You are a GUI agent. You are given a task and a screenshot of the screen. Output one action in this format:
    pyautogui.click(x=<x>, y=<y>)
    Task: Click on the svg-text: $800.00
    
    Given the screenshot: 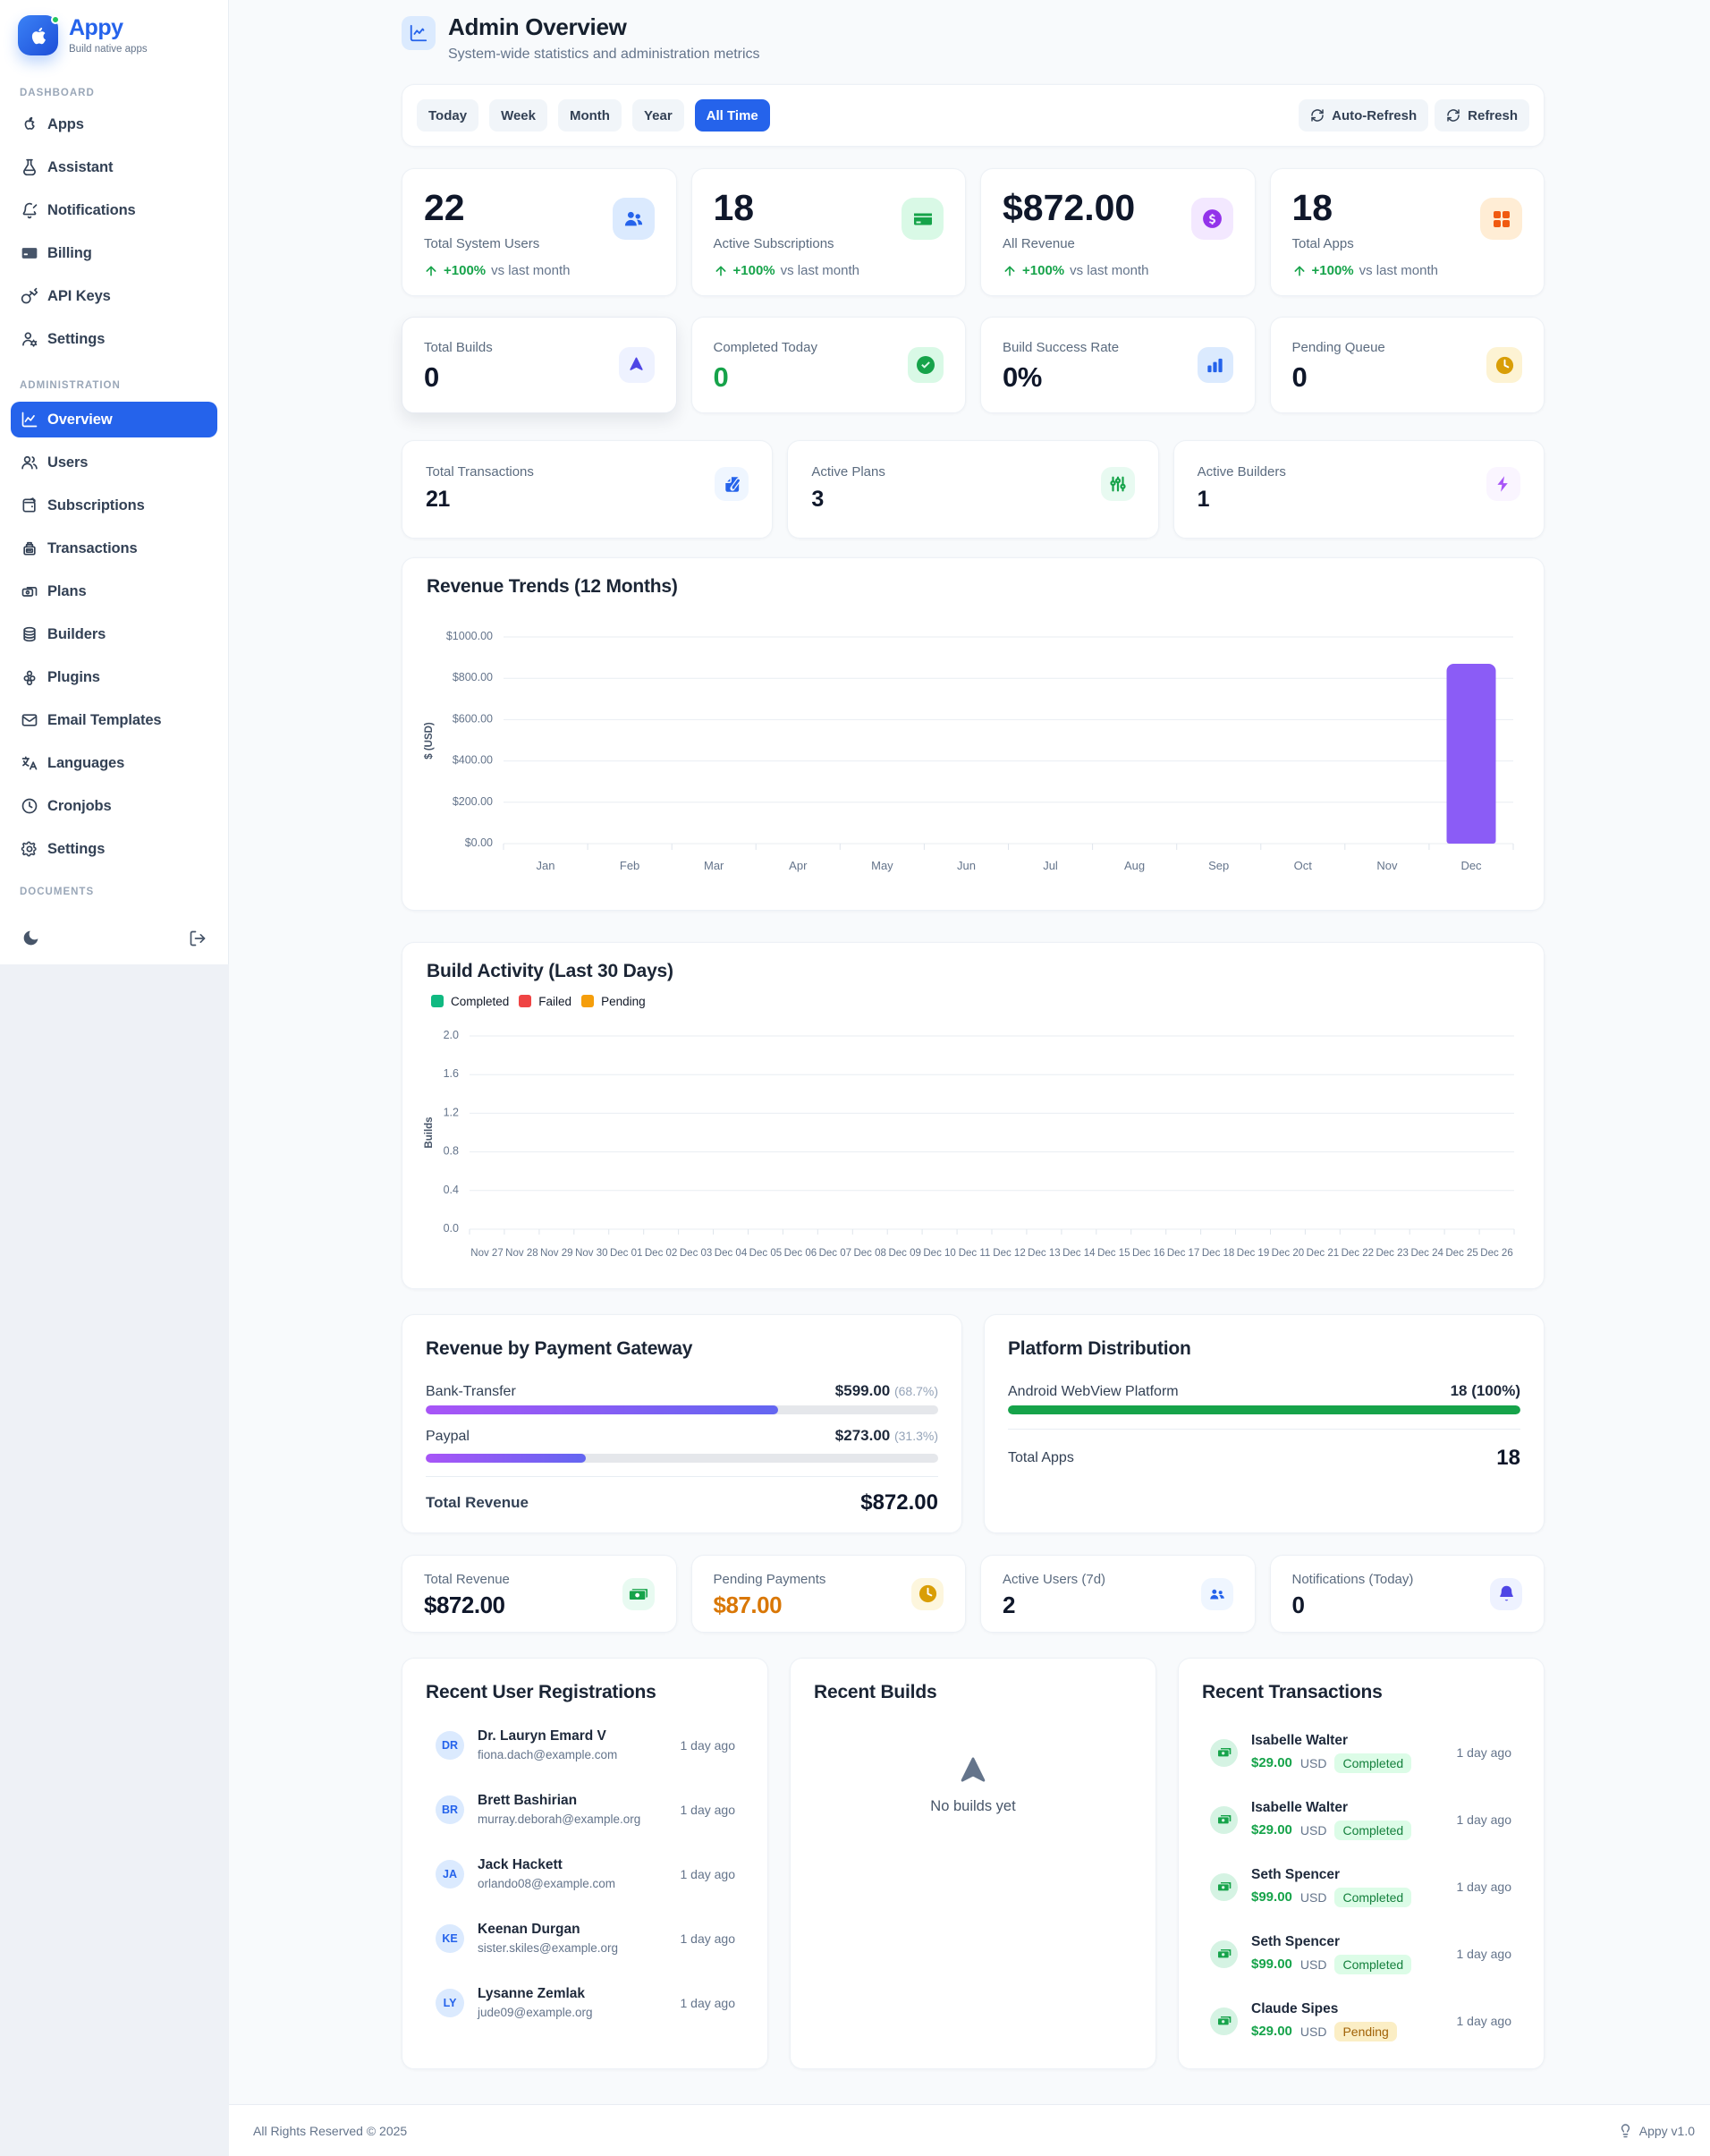 What is the action you would take?
    pyautogui.click(x=473, y=677)
    